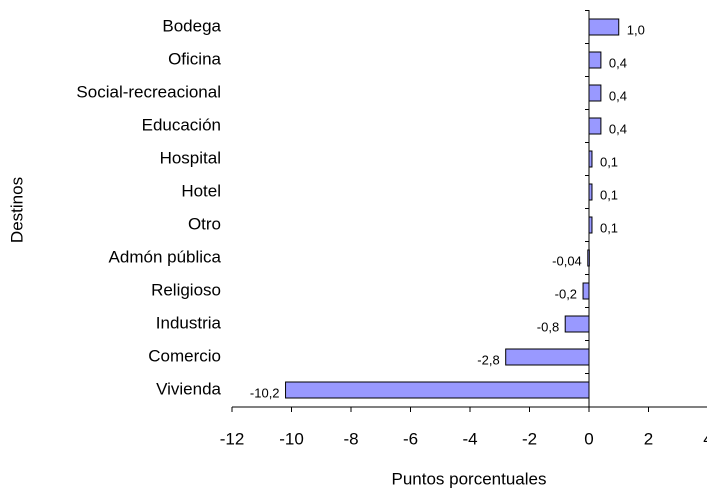  Describe the element at coordinates (190, 157) in the screenshot. I see `y-tick-label: Hospital` at that location.